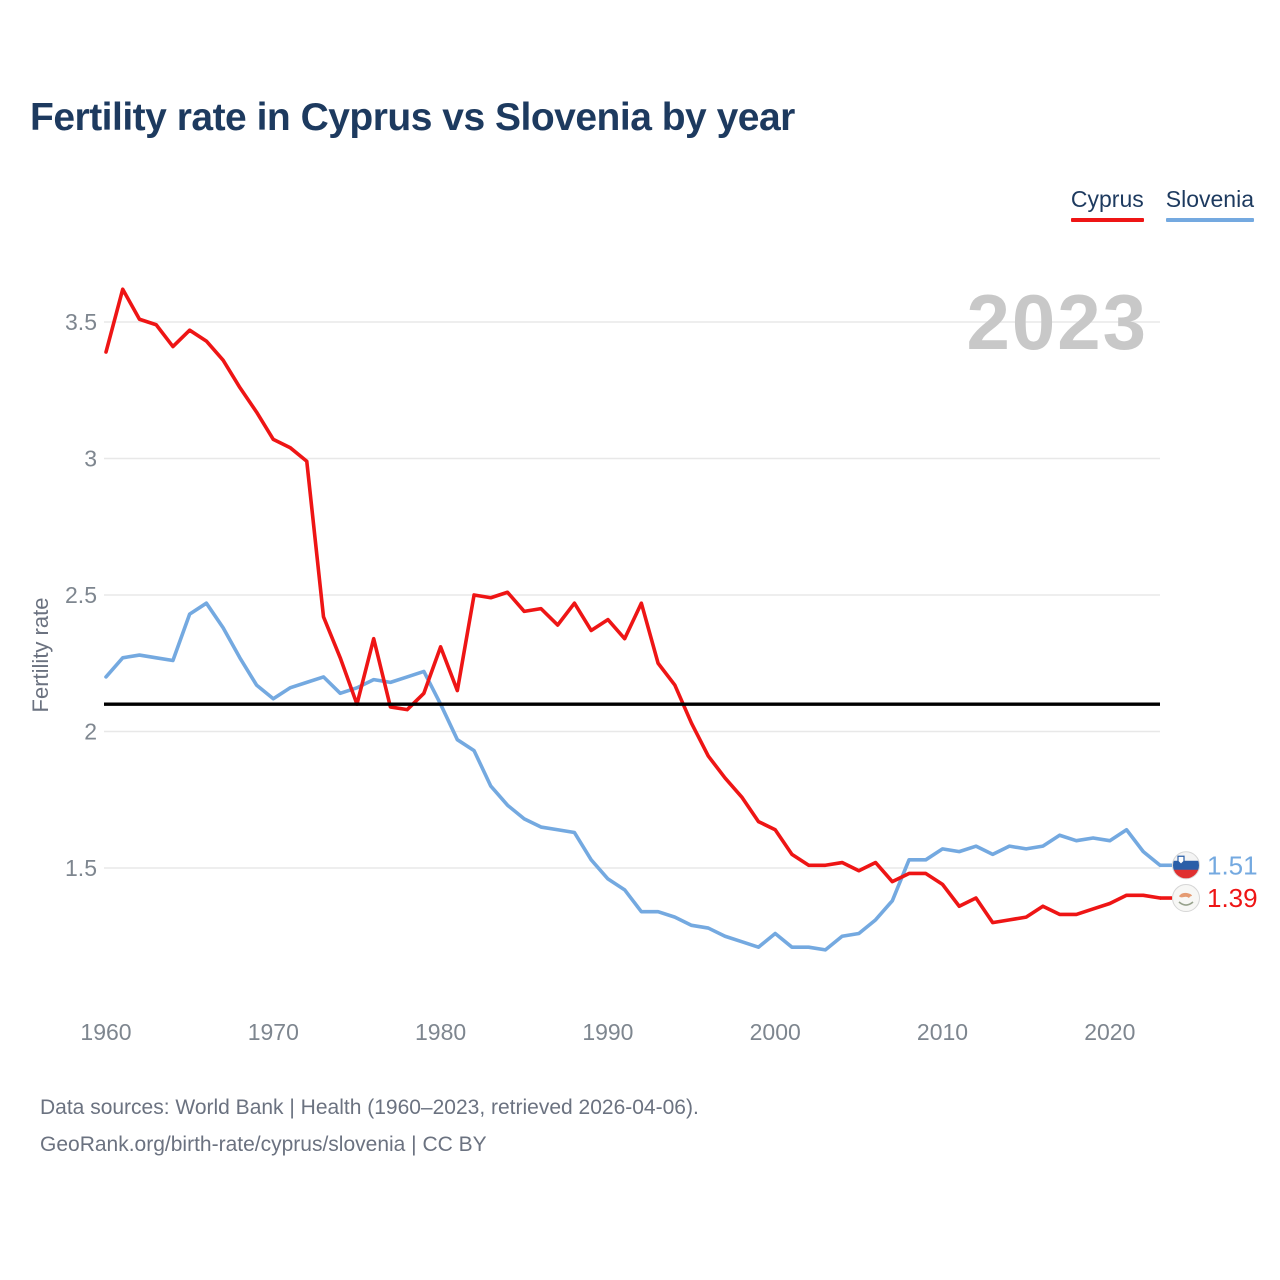 The width and height of the screenshot is (1280, 1280). I want to click on legend-item-cyprus: Cyprus, so click(1107, 204).